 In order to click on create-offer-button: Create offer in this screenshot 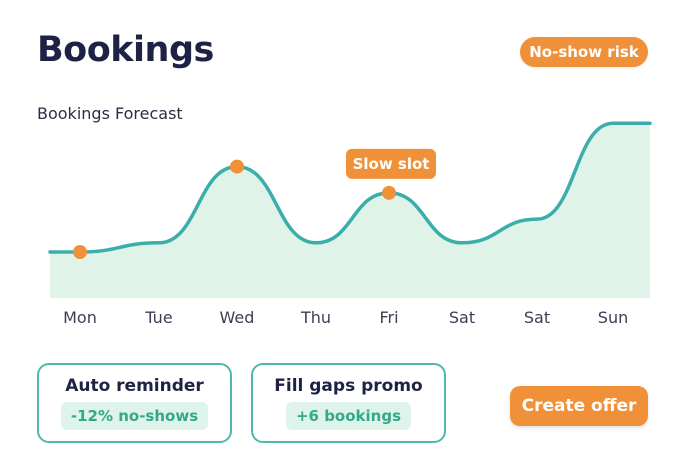, I will do `click(579, 406)`.